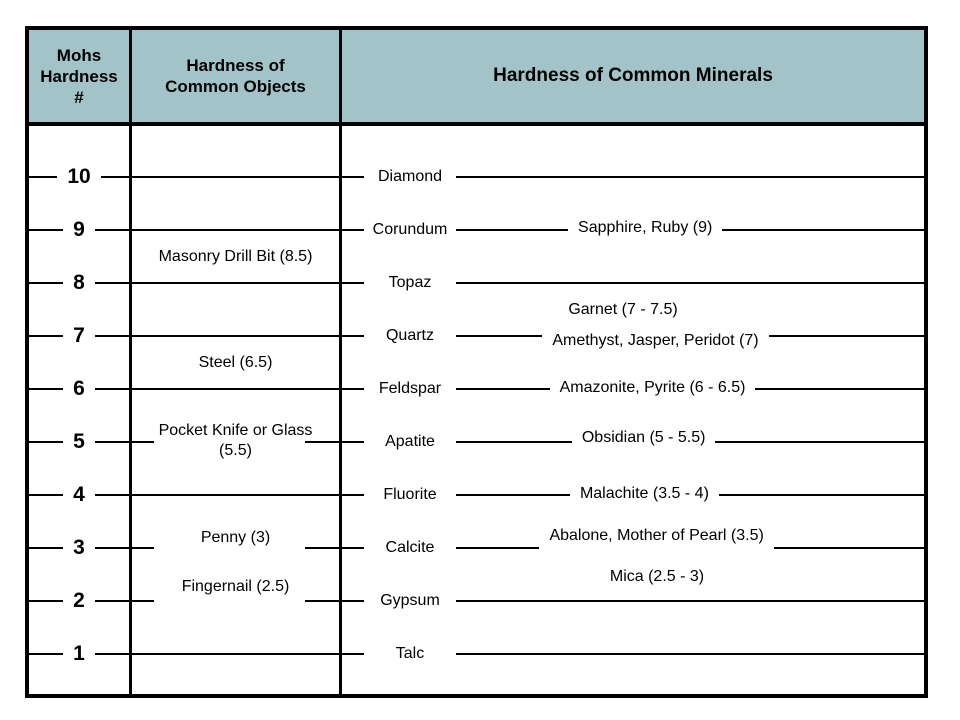 The width and height of the screenshot is (960, 720). What do you see at coordinates (235, 537) in the screenshot?
I see `object-label-penny: Penny (3)` at bounding box center [235, 537].